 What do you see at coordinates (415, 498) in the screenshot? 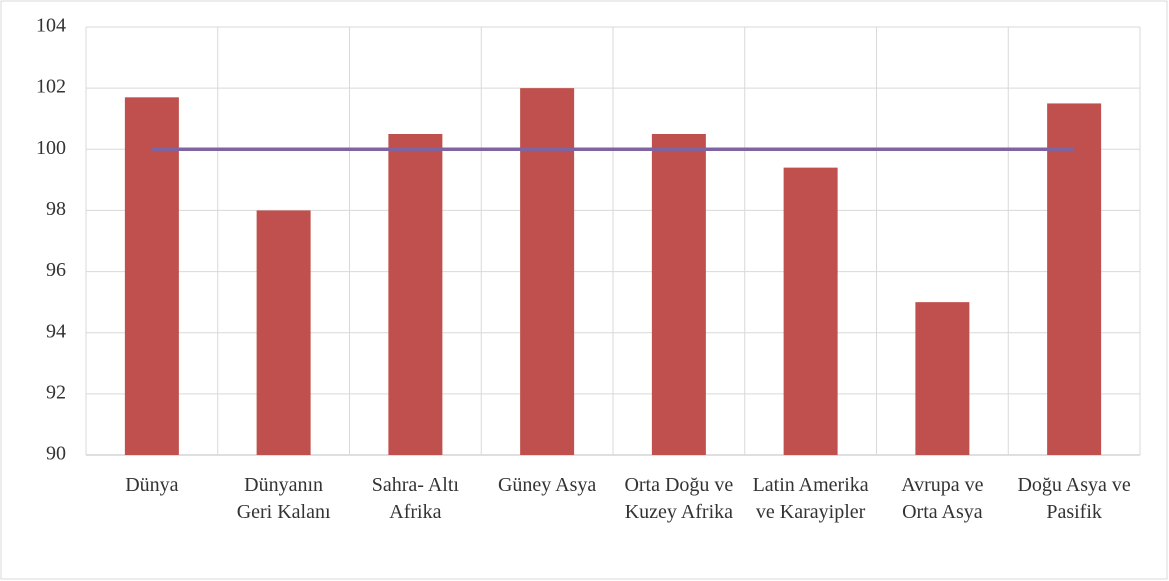
I see `x-tick-label: Sahra- Altı Afrika` at bounding box center [415, 498].